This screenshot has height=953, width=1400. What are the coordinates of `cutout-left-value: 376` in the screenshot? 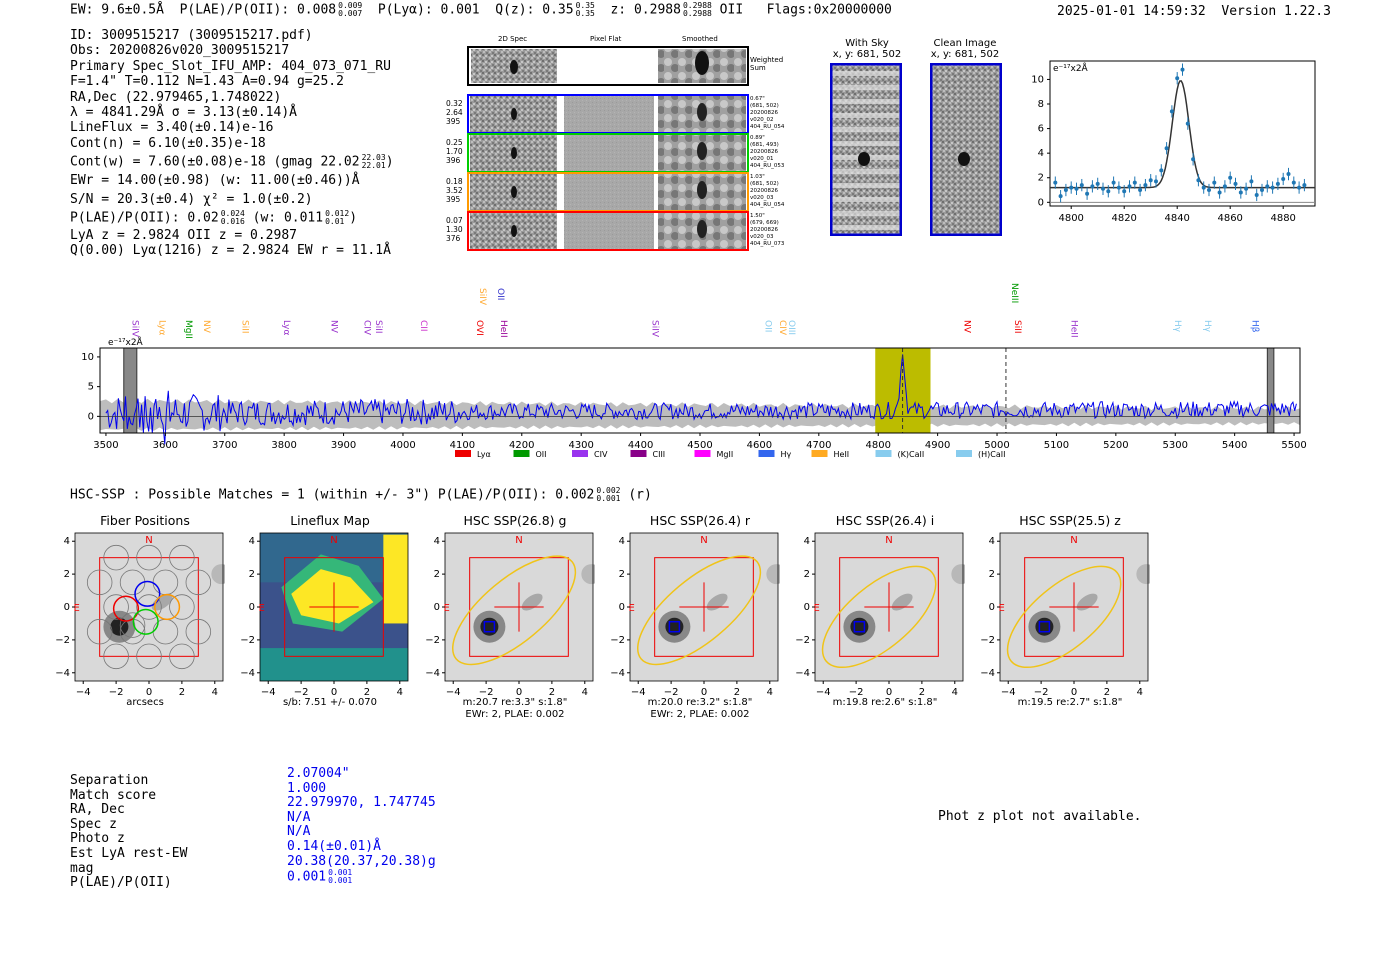 It's located at (453, 238).